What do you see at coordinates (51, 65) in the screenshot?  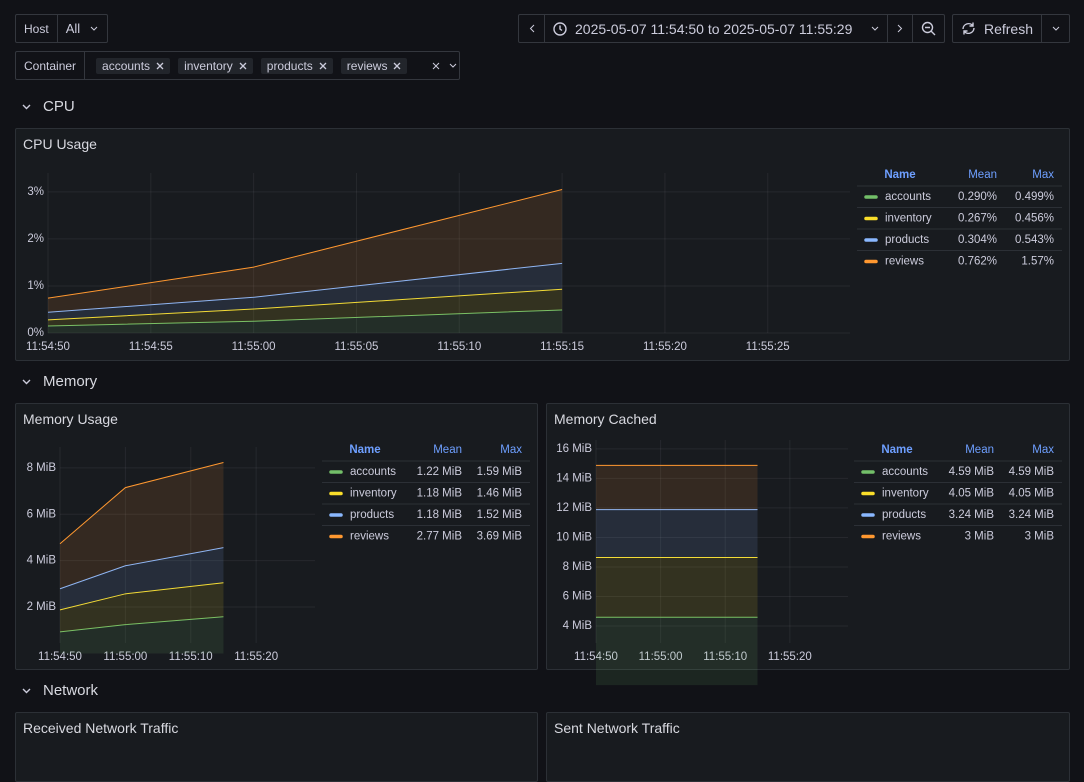 I see `container-label: Container` at bounding box center [51, 65].